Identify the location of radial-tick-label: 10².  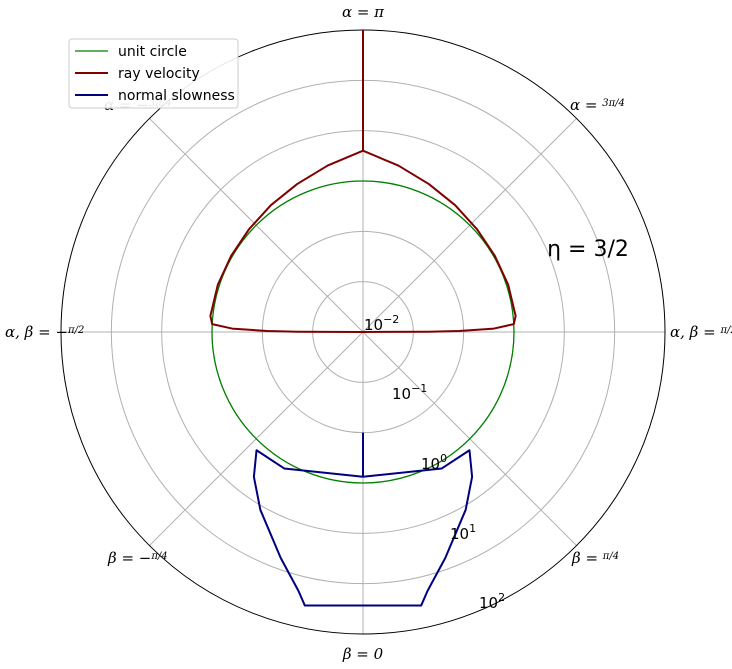
(492, 601).